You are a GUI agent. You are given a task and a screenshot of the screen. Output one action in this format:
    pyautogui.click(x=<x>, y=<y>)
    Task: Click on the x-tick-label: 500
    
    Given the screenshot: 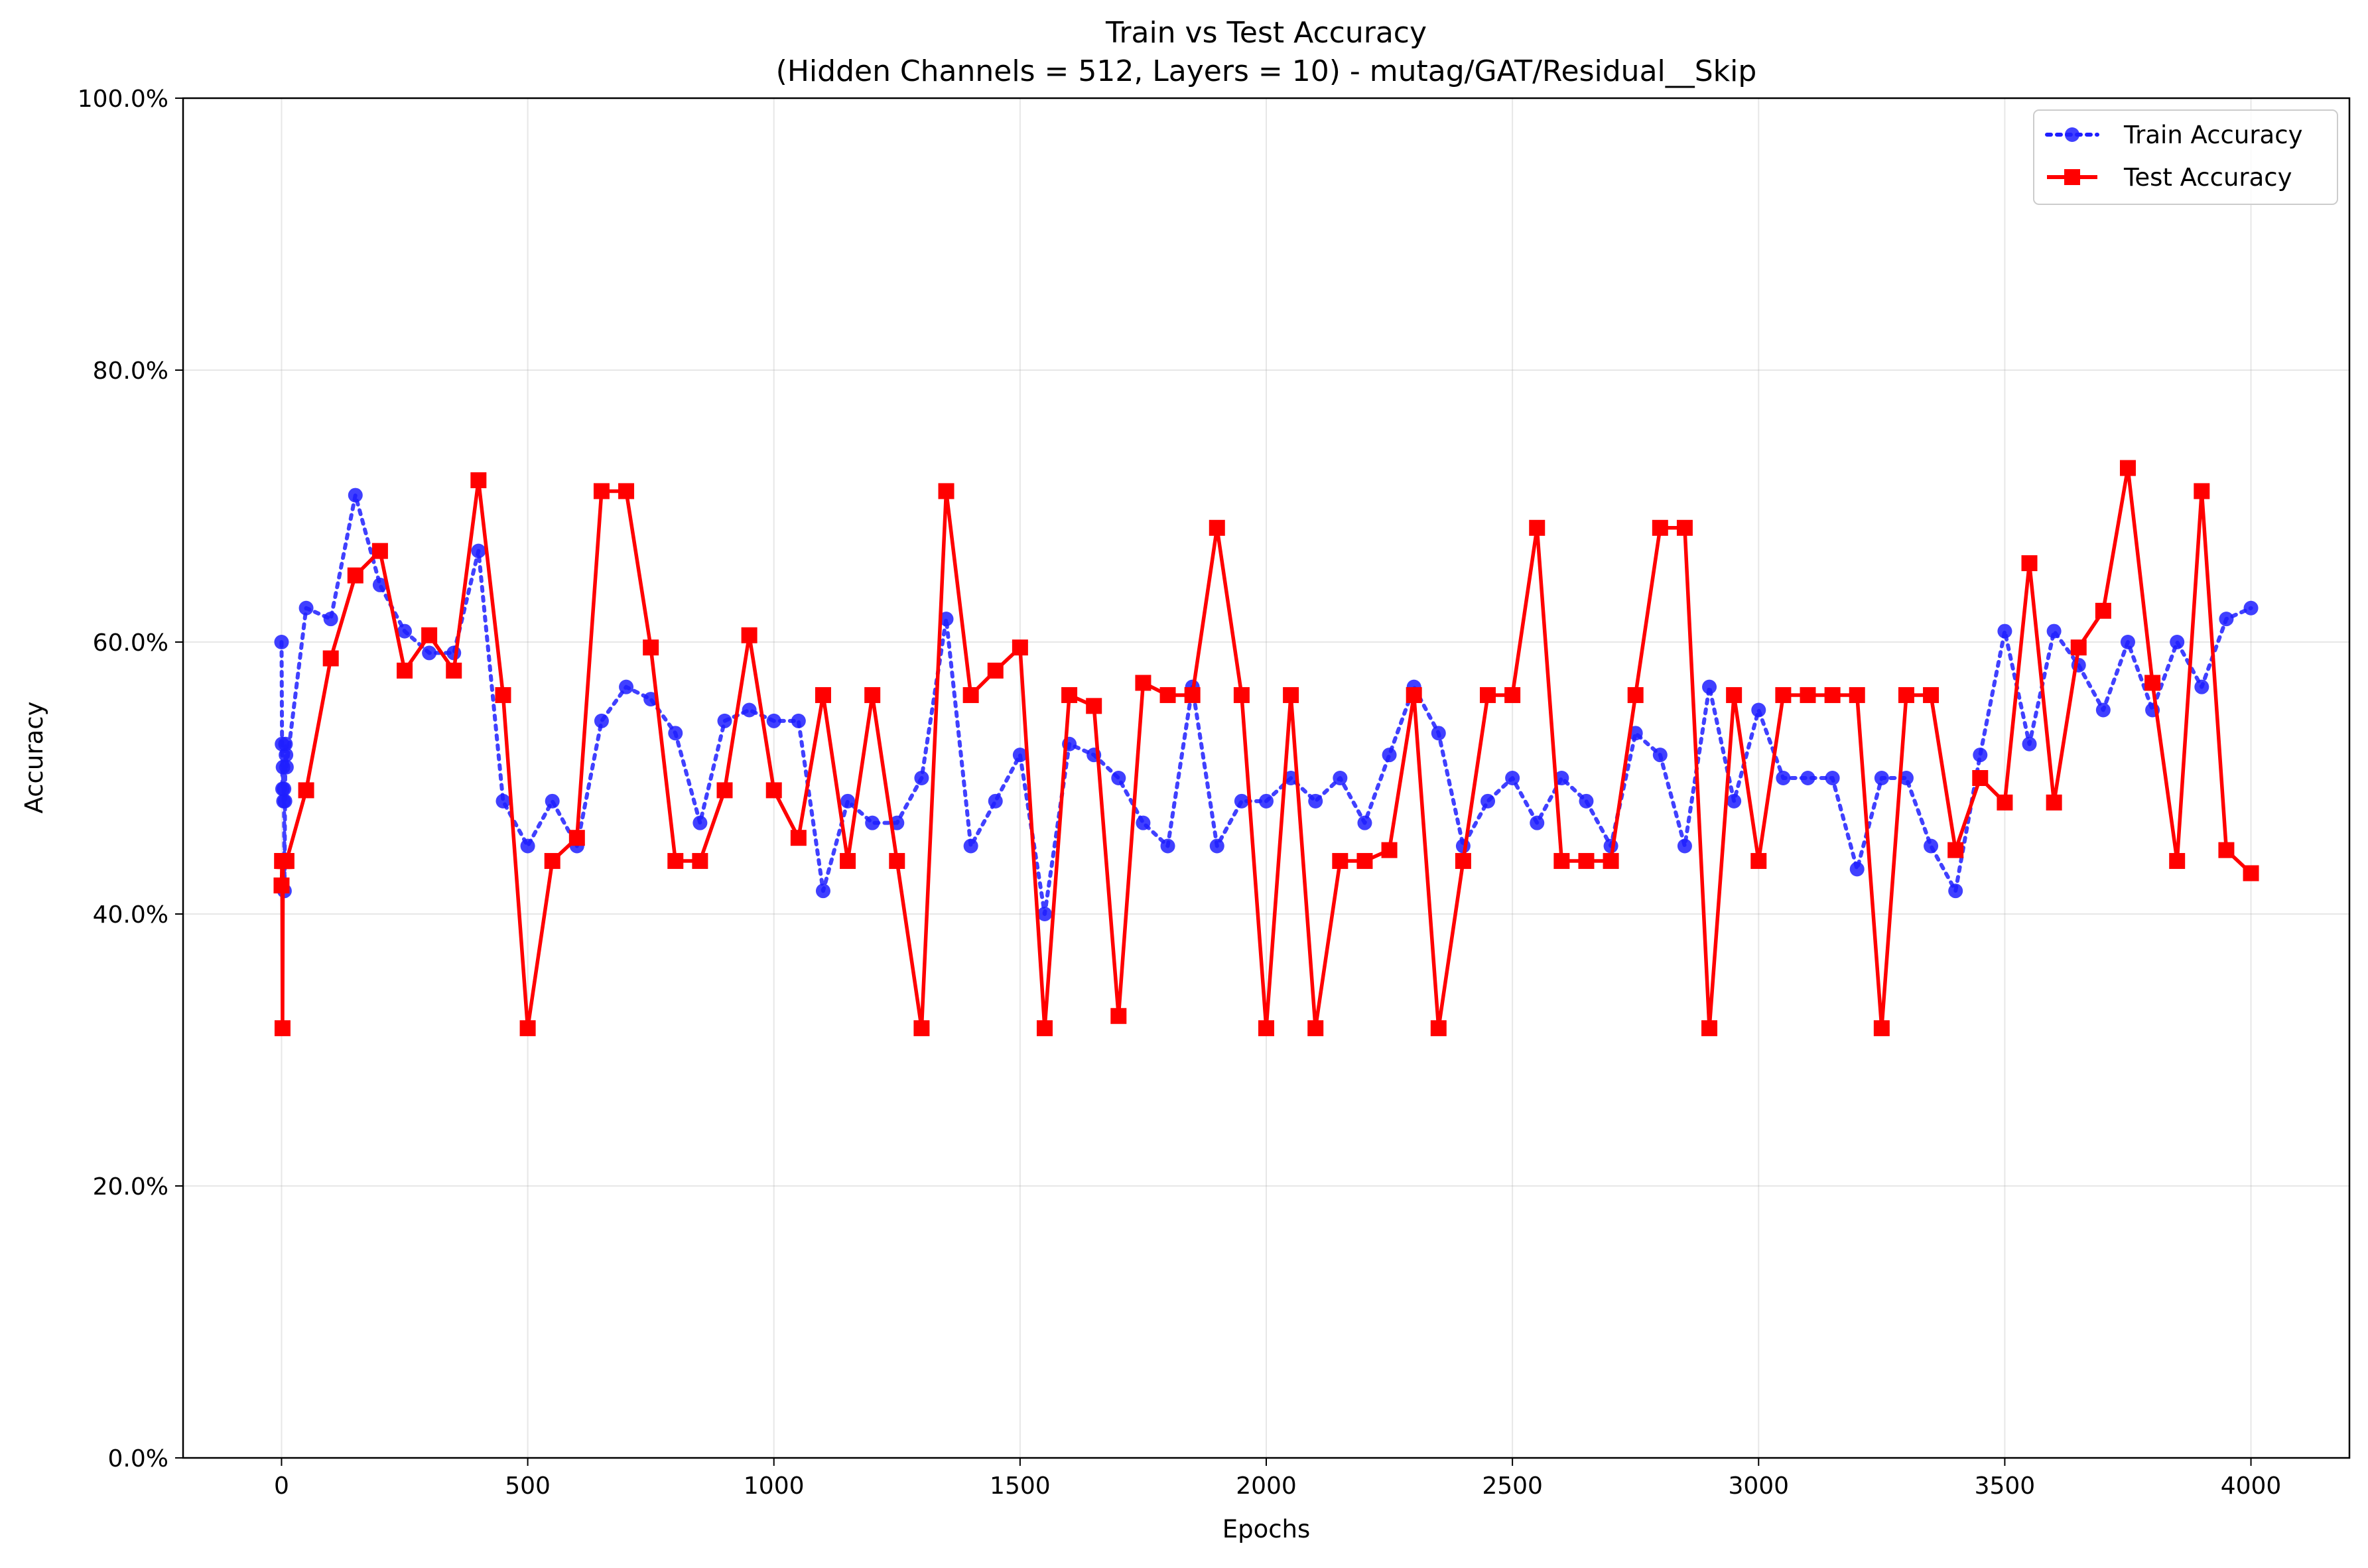 What is the action you would take?
    pyautogui.click(x=528, y=1486)
    